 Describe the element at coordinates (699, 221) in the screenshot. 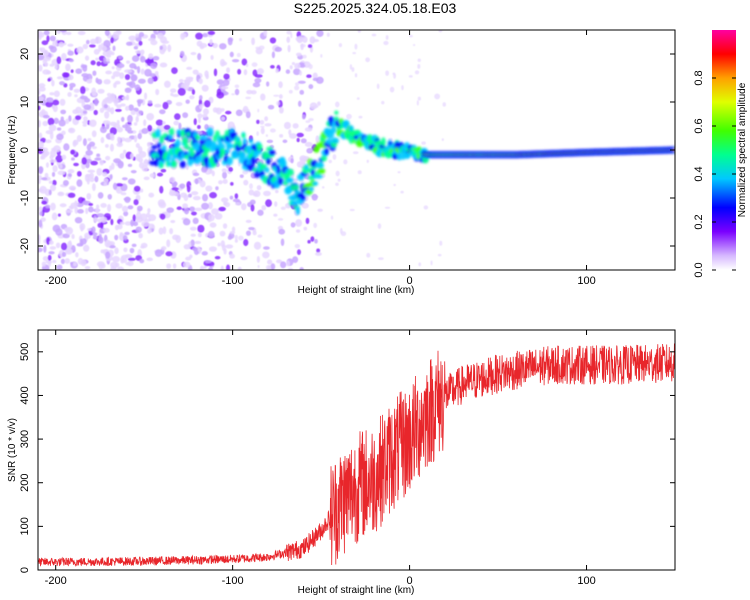

I see `colorbar-tick-label: 0.2` at that location.